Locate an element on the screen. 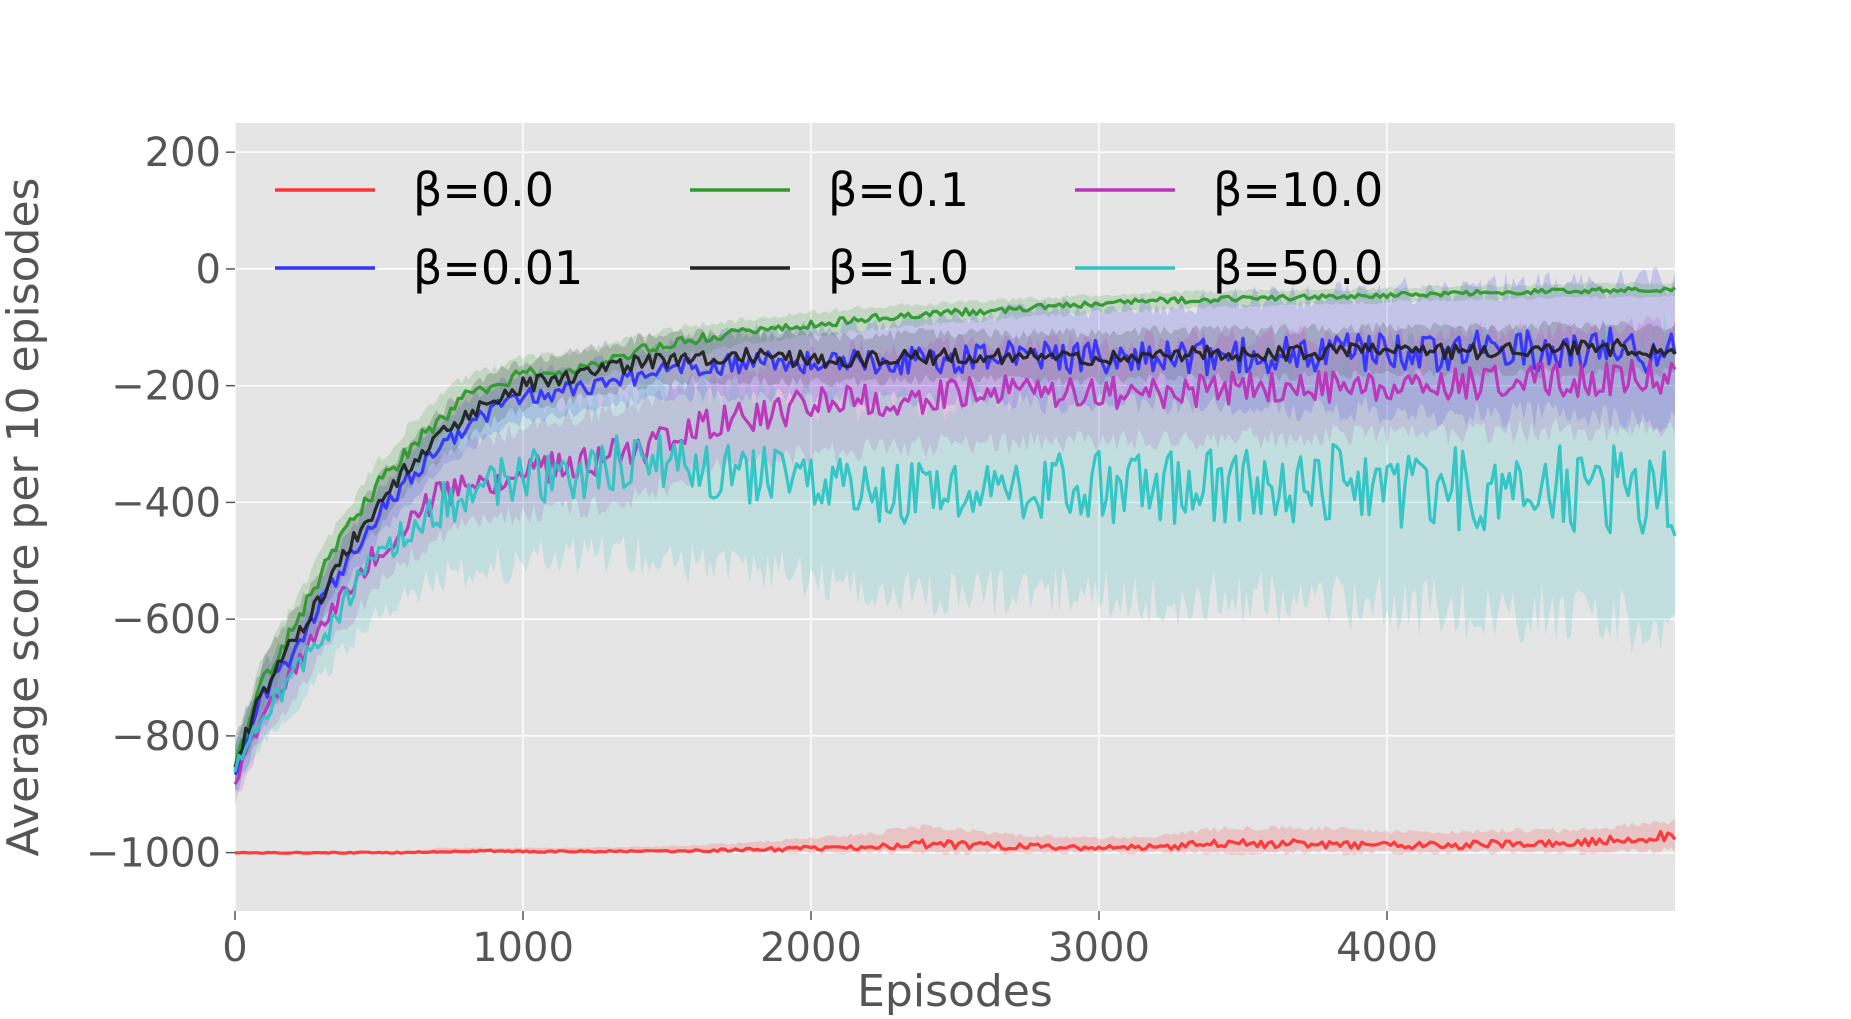  x-tick-label: 1000 is located at coordinates (523, 948).